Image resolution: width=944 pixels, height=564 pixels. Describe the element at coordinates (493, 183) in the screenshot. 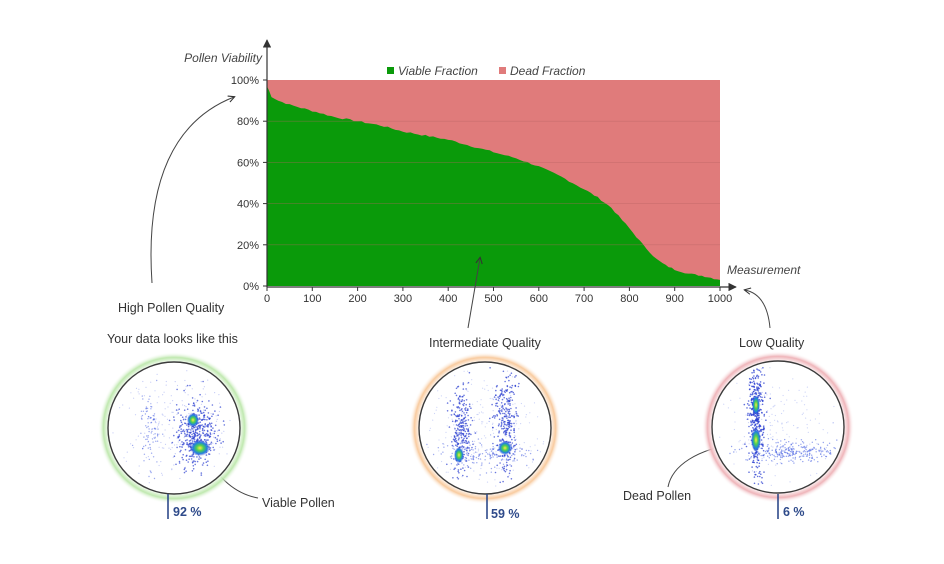

I see `gridlines` at that location.